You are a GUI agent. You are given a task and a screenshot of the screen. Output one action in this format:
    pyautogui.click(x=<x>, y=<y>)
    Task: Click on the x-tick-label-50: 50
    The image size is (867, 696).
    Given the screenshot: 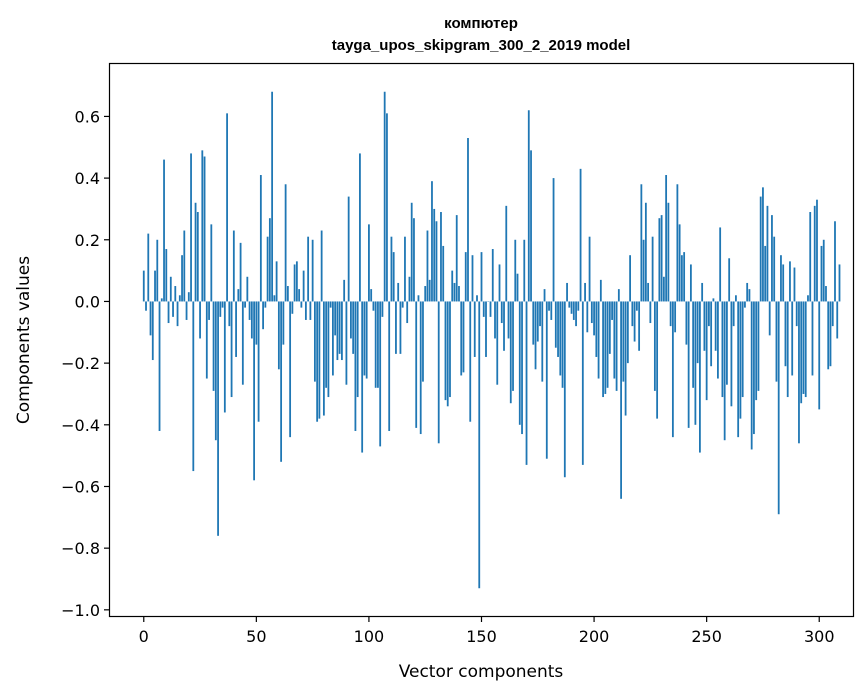 What is the action you would take?
    pyautogui.click(x=256, y=636)
    